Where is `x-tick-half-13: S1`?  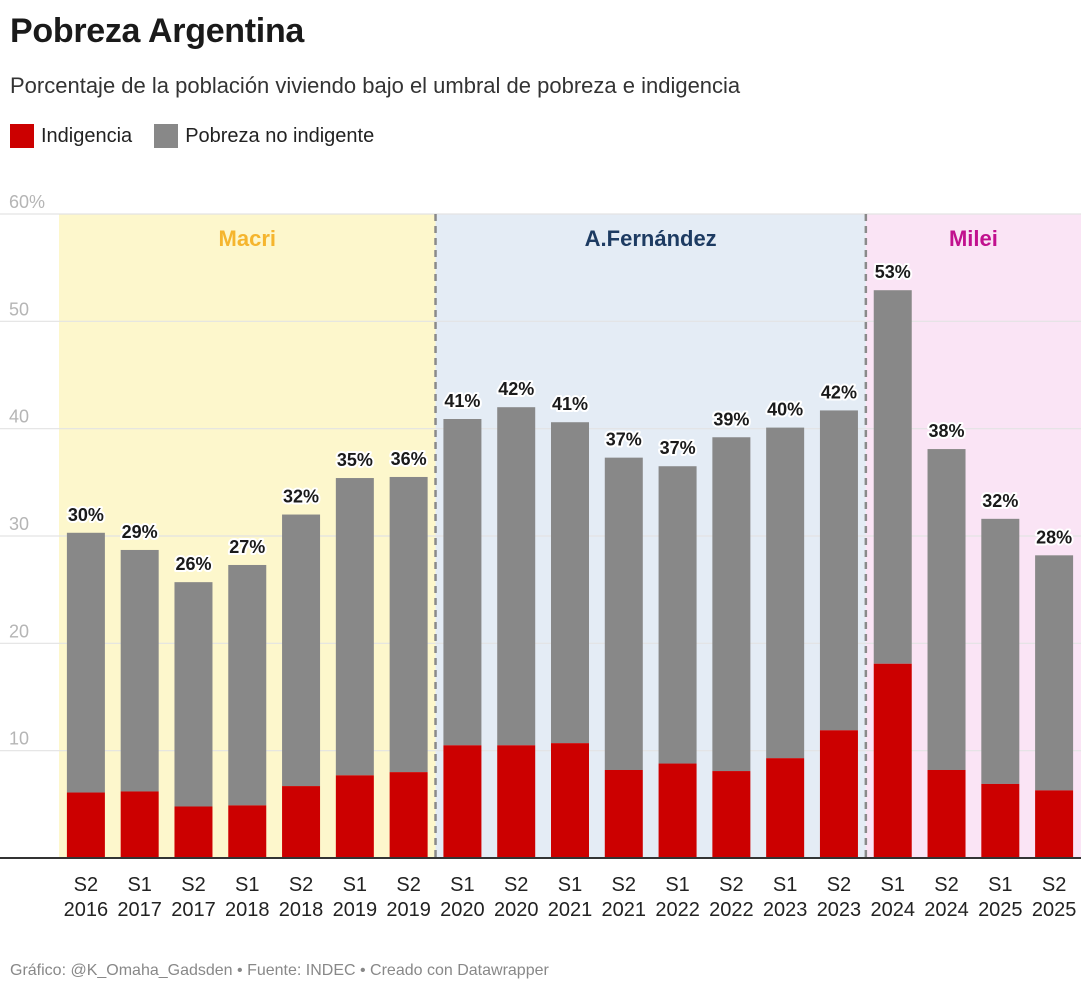
x-tick-half-13: S1 is located at coordinates (785, 885).